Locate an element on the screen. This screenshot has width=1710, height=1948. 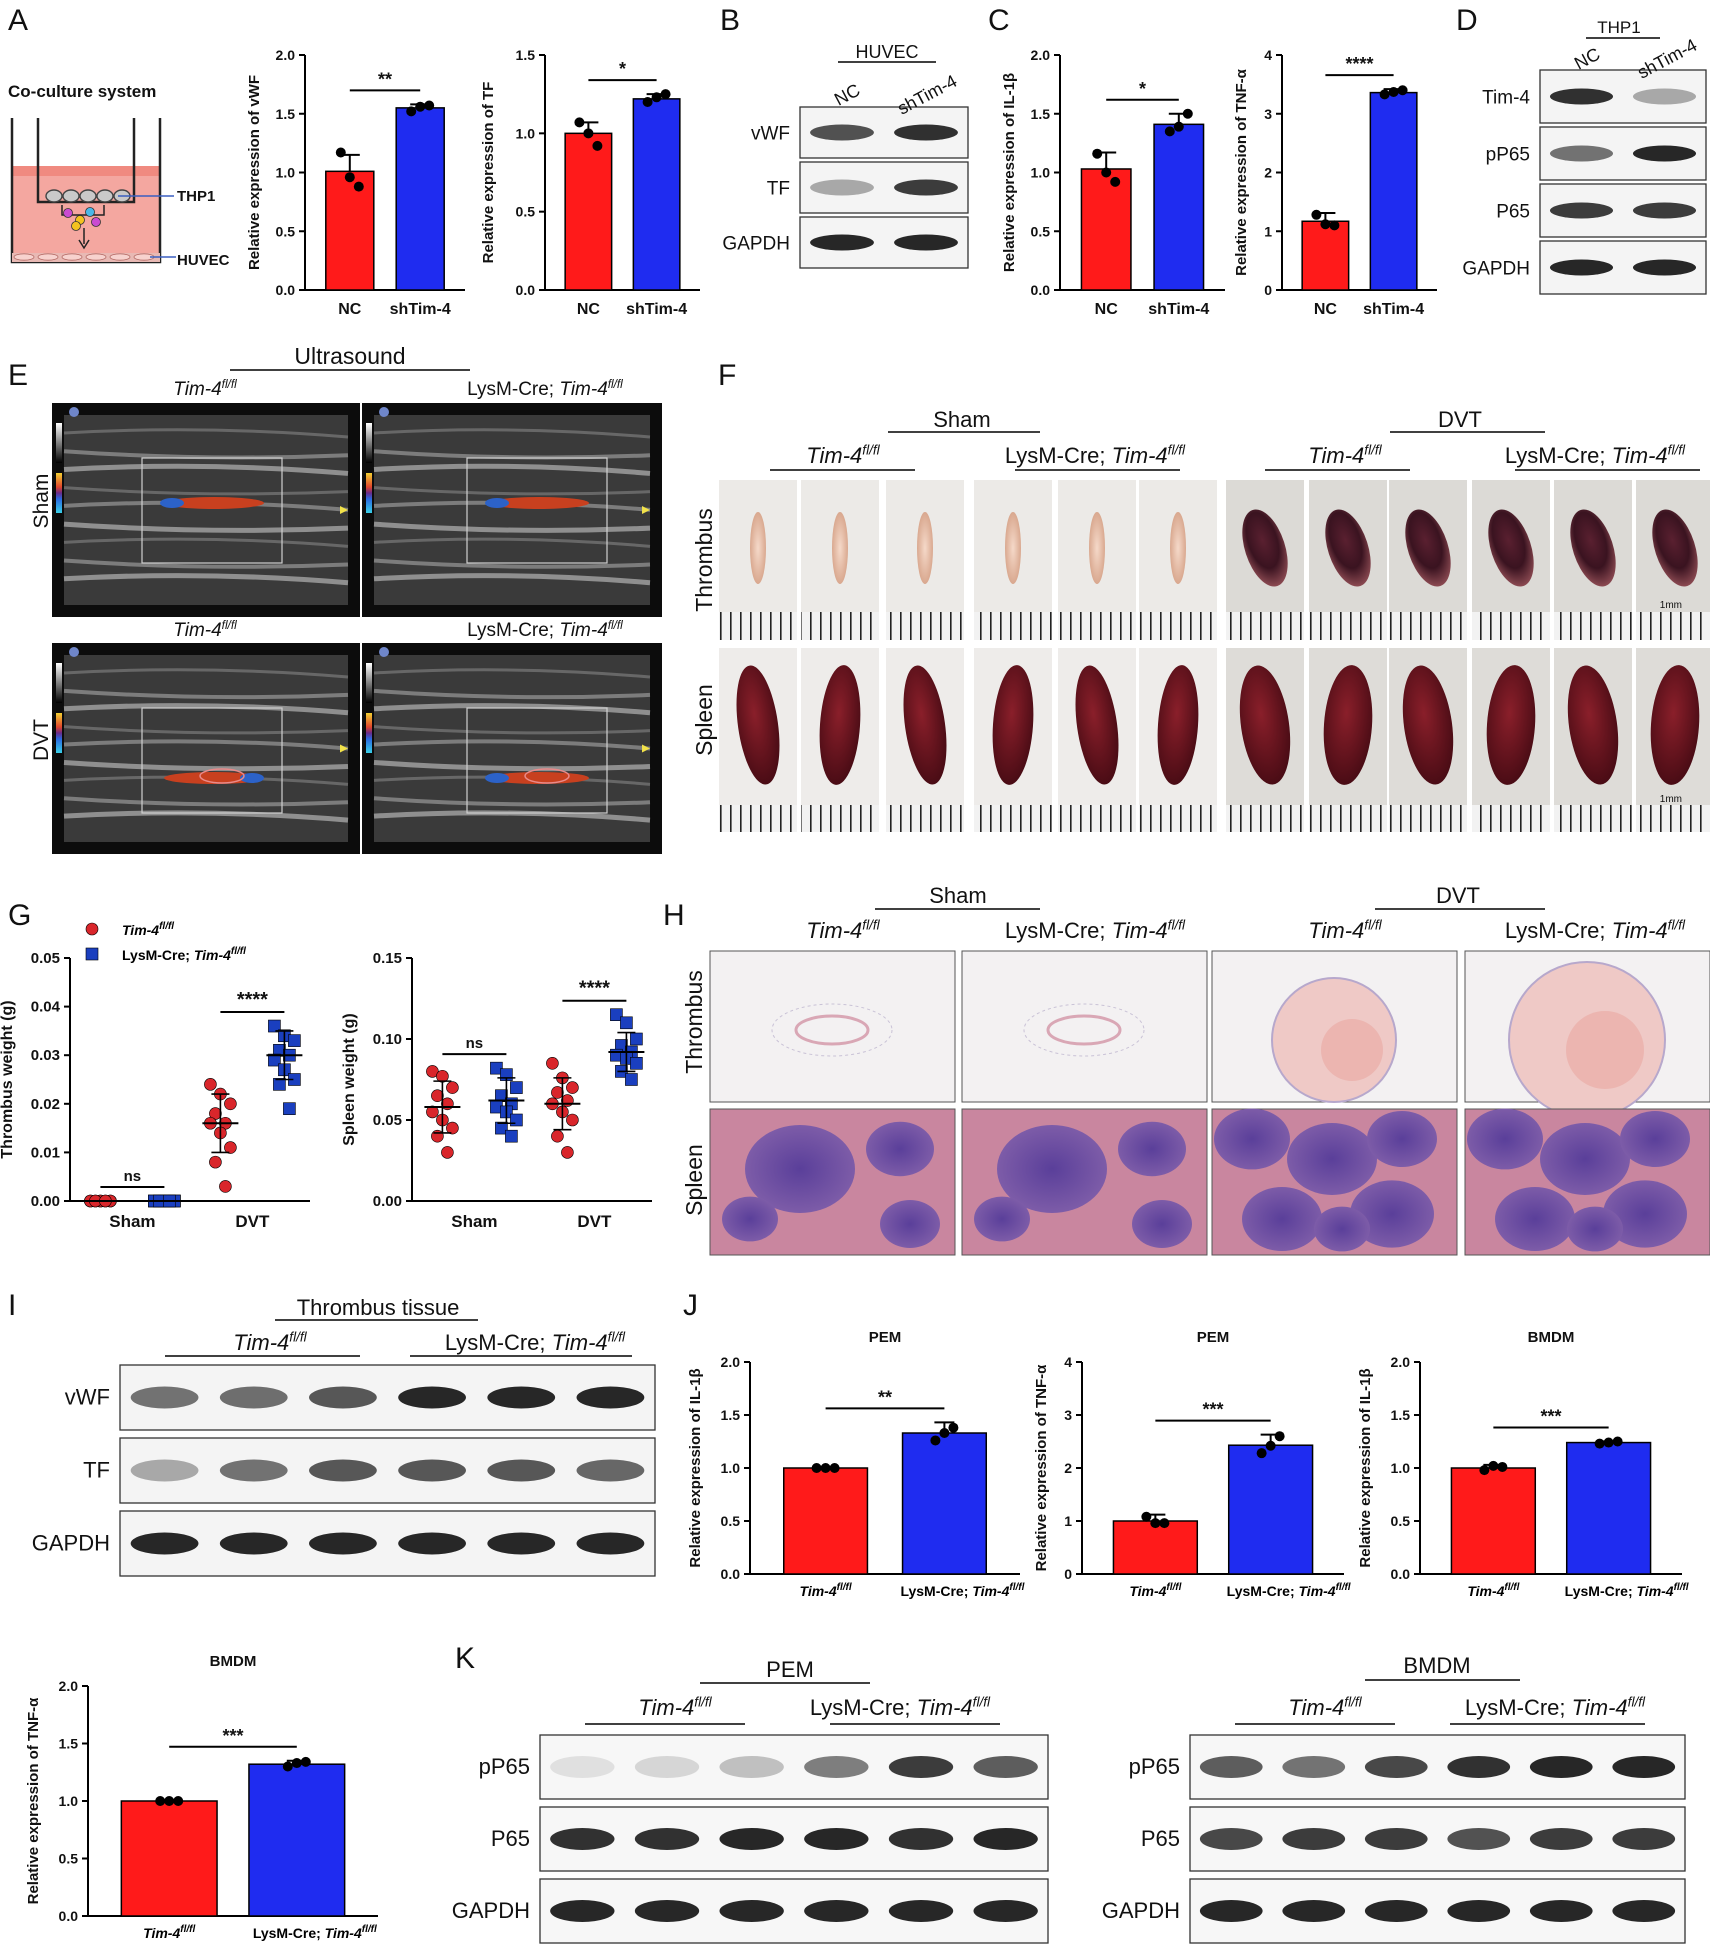
y-tick-label: 1.0 is located at coordinates (731, 1468).